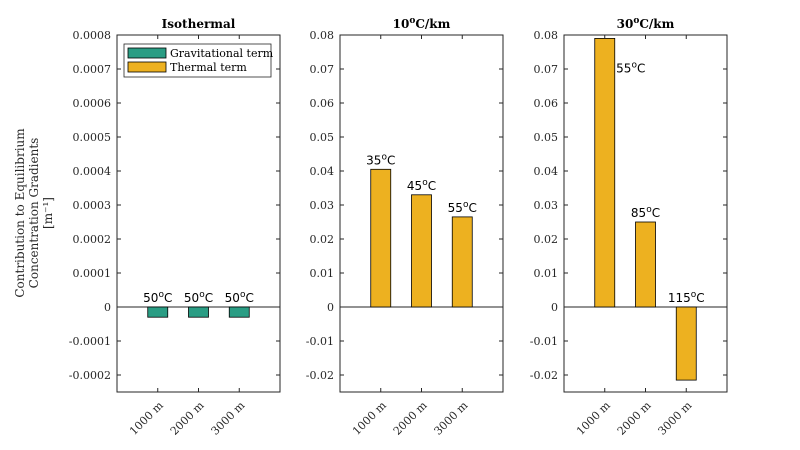 The height and width of the screenshot is (450, 800). What do you see at coordinates (380, 159) in the screenshot?
I see `bar-label: 35oC` at bounding box center [380, 159].